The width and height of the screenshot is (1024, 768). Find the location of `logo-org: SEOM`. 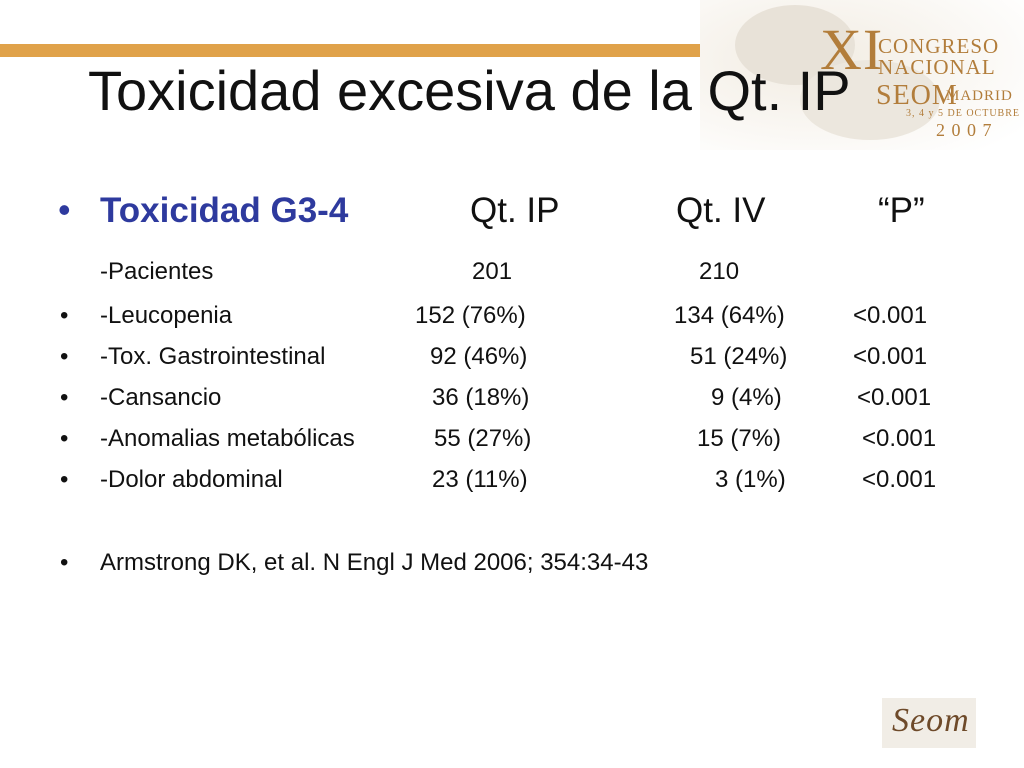

logo-org: SEOM is located at coordinates (917, 95).